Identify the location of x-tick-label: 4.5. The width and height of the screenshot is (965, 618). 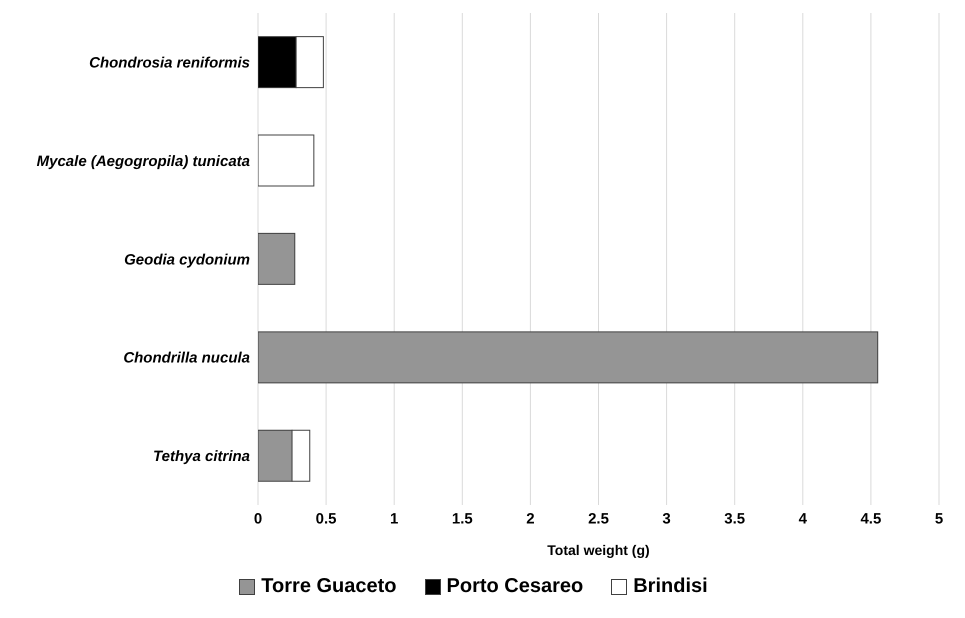
(871, 519).